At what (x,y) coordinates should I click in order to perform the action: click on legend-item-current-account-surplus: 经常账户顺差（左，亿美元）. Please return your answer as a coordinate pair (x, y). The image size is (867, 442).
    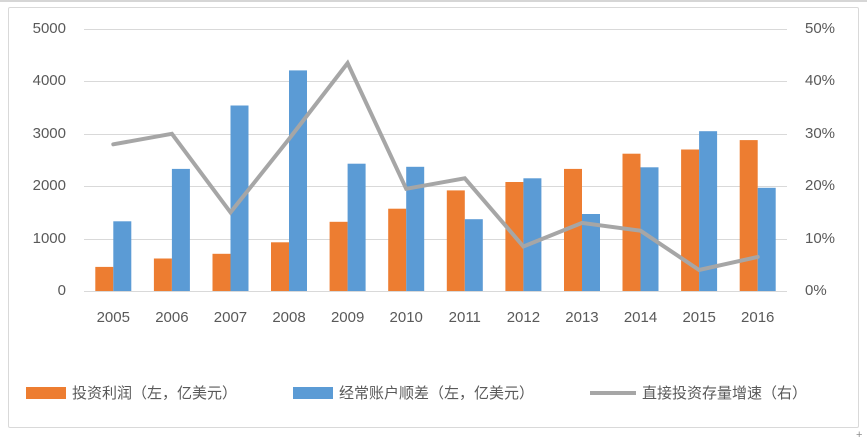
    Looking at the image, I should click on (413, 392).